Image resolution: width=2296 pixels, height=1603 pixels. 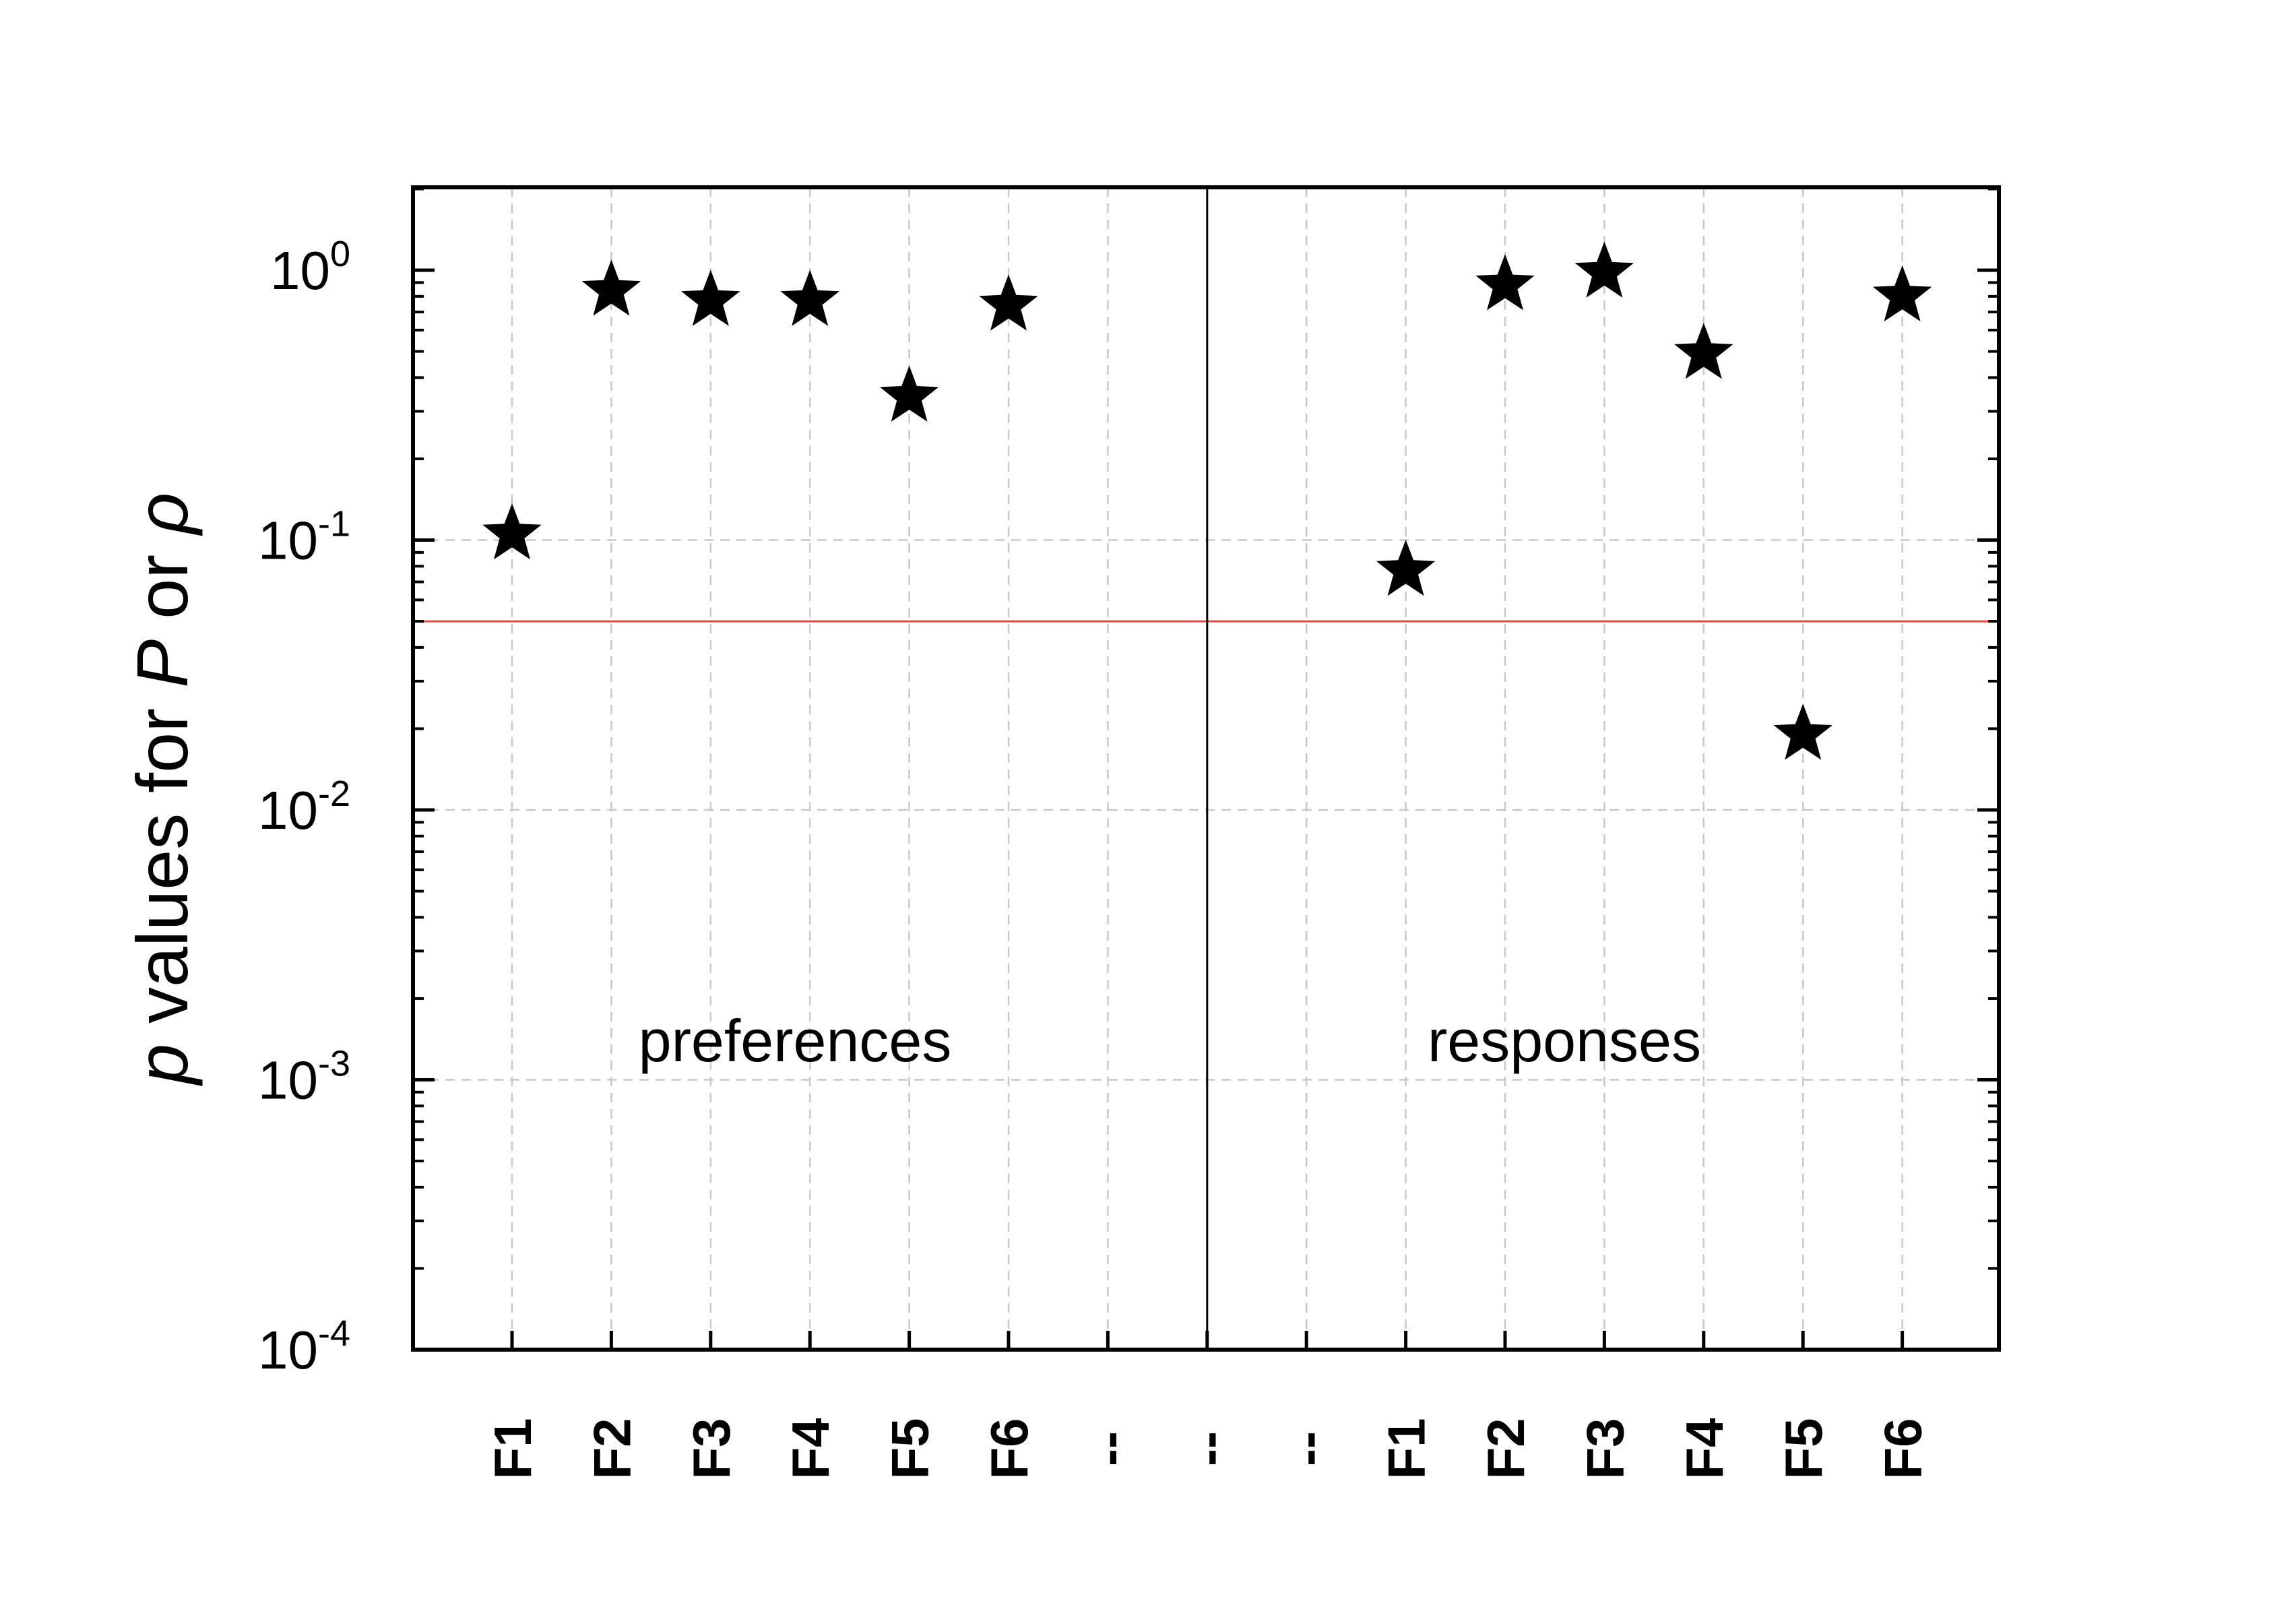 What do you see at coordinates (162, 663) in the screenshot?
I see `y-axis-label-P: P` at bounding box center [162, 663].